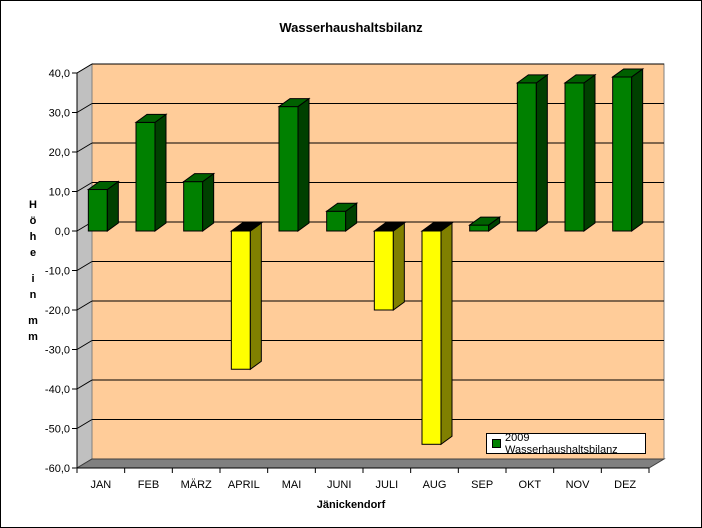 This screenshot has width=702, height=528. Describe the element at coordinates (100, 485) in the screenshot. I see `x-tick-label: JAN` at that location.